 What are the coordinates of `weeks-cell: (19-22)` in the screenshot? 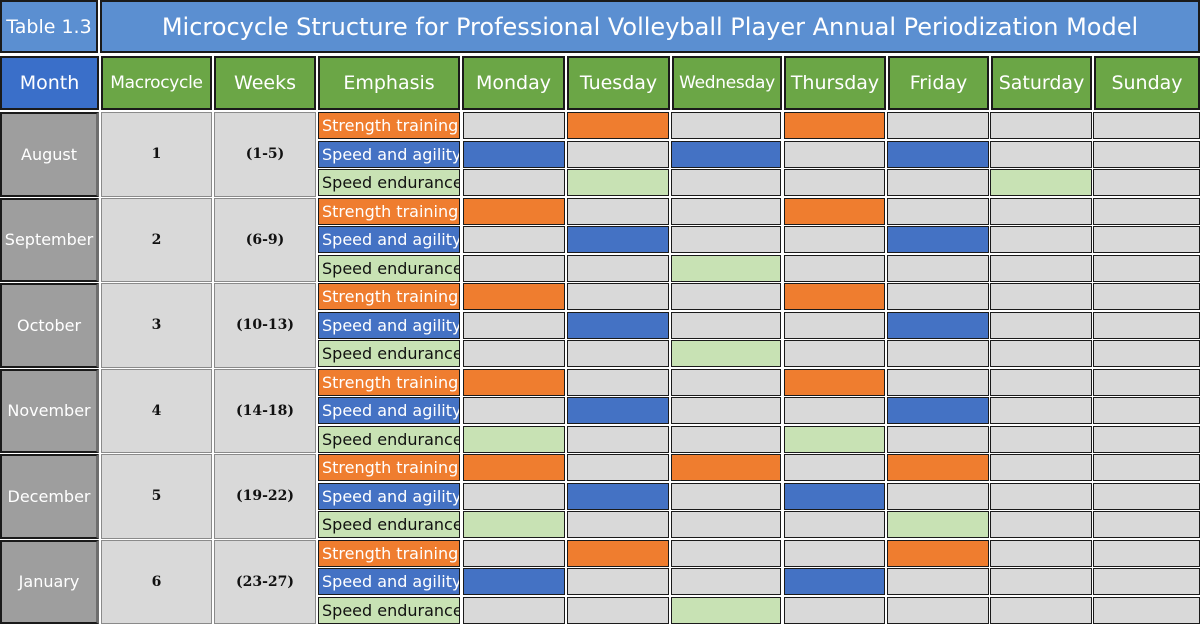 It's located at (265, 496).